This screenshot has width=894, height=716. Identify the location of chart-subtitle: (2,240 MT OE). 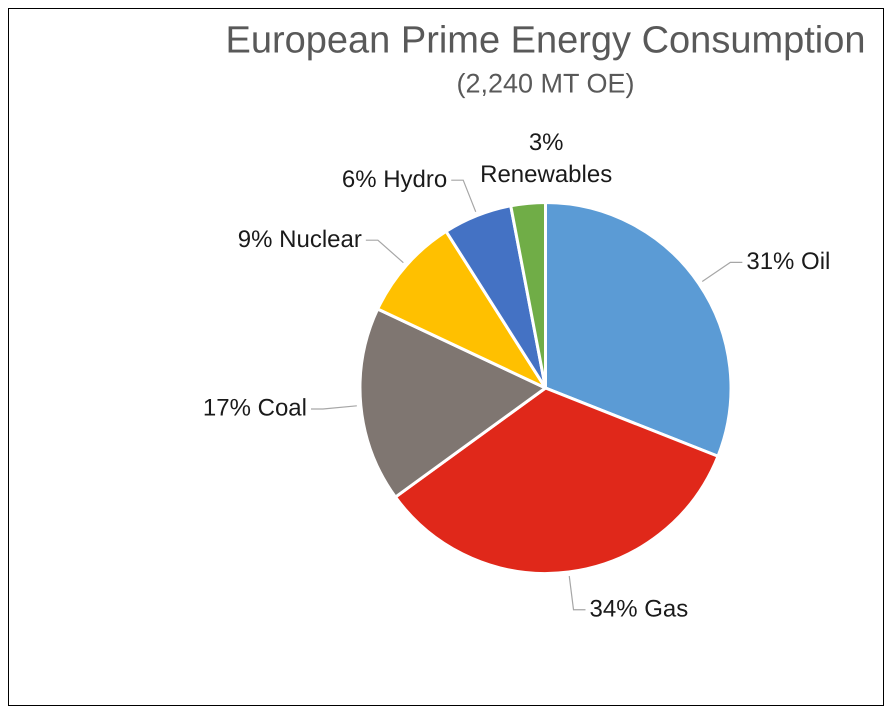
(545, 83).